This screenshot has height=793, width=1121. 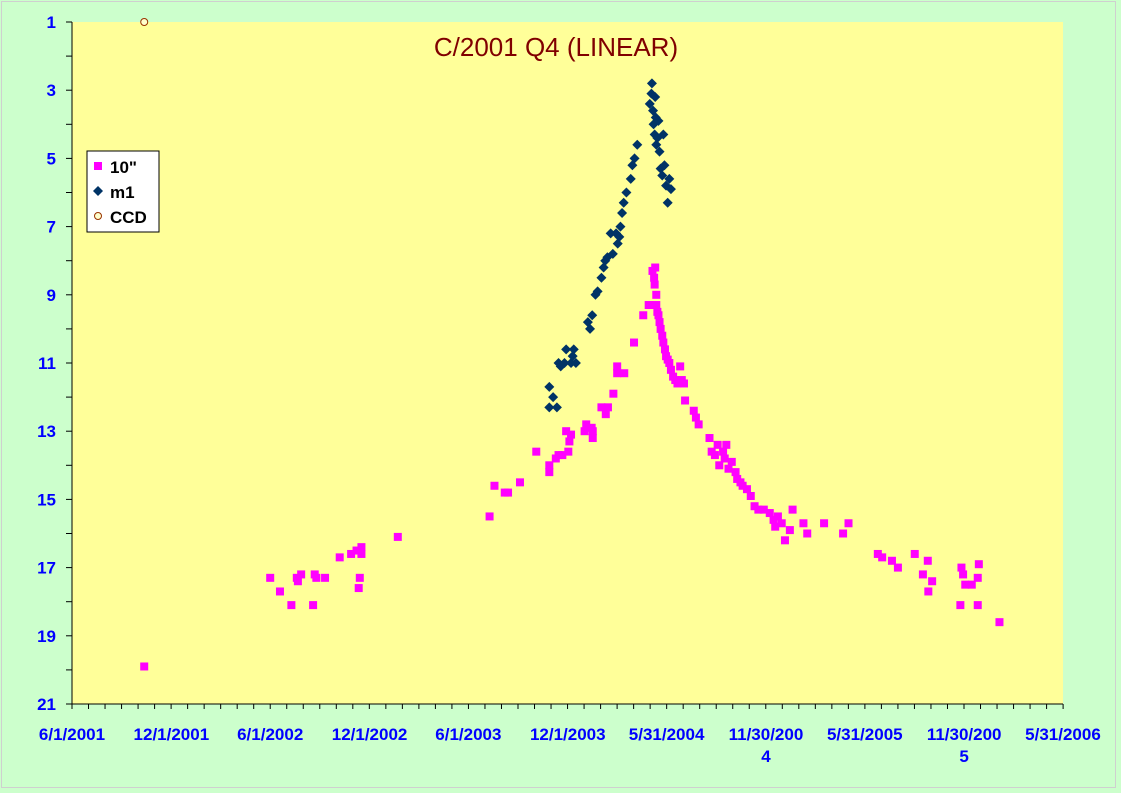 I want to click on x-tick-label: 5, so click(x=963, y=756).